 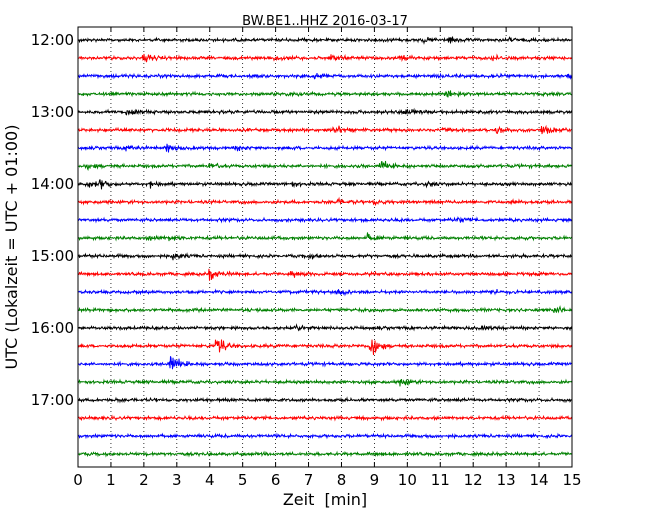 I want to click on x-tick-label: 9, so click(x=375, y=480).